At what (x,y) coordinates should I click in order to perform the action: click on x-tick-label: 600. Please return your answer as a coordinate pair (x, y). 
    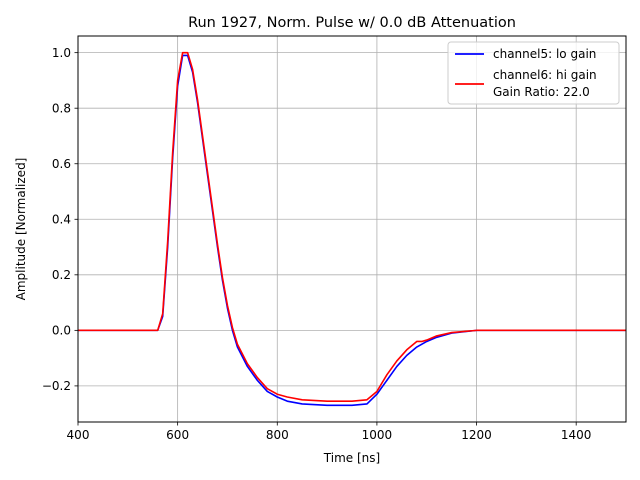
    Looking at the image, I should click on (177, 435).